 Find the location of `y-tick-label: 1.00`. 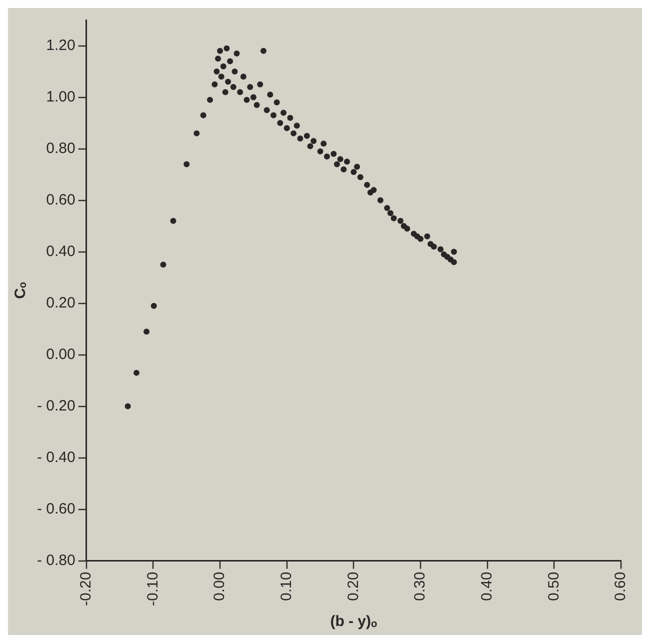

y-tick-label: 1.00 is located at coordinates (61, 97).